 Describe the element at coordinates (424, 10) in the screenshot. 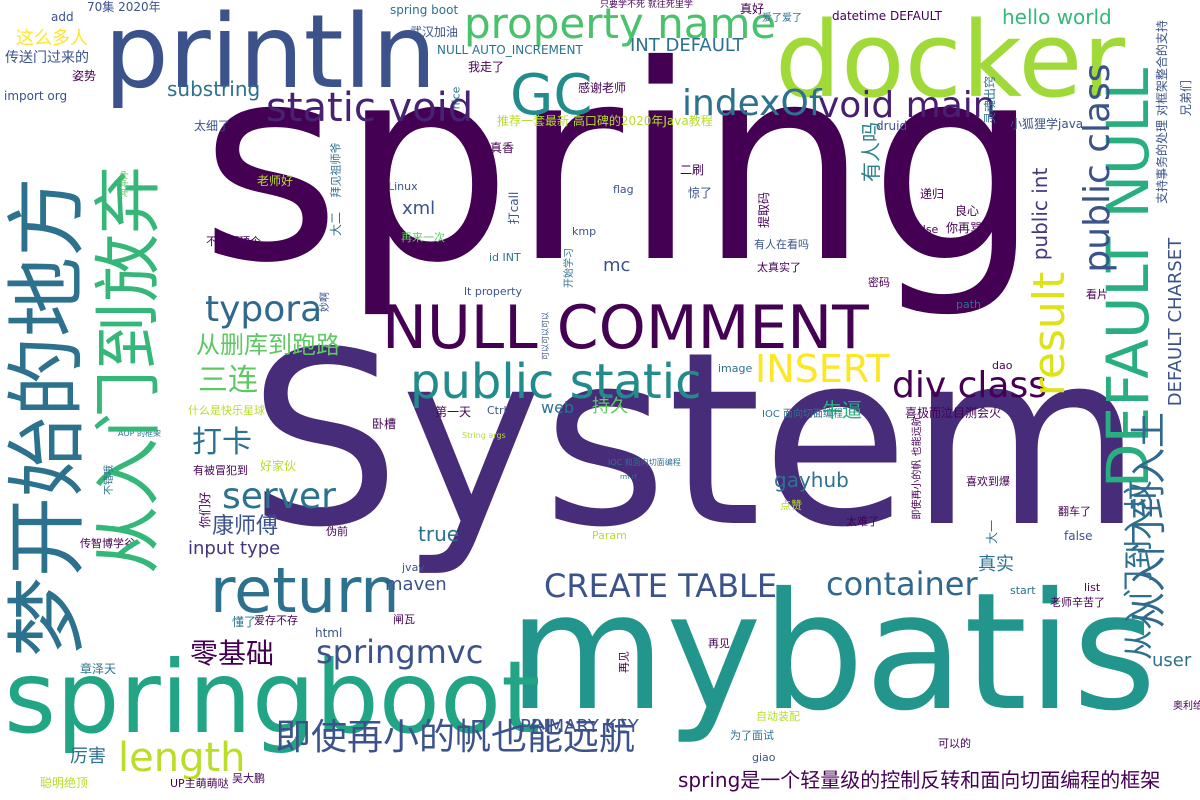

I see `word: spring boot` at that location.